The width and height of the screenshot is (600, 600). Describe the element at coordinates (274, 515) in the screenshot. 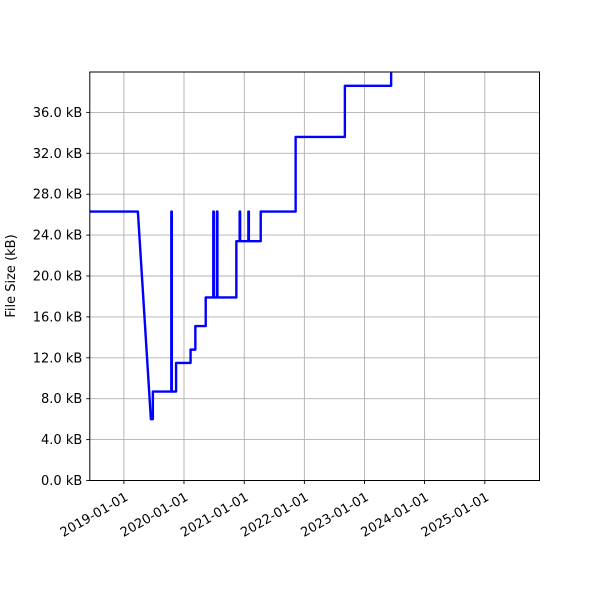

I see `x-tick-label: 2022-01-01` at that location.